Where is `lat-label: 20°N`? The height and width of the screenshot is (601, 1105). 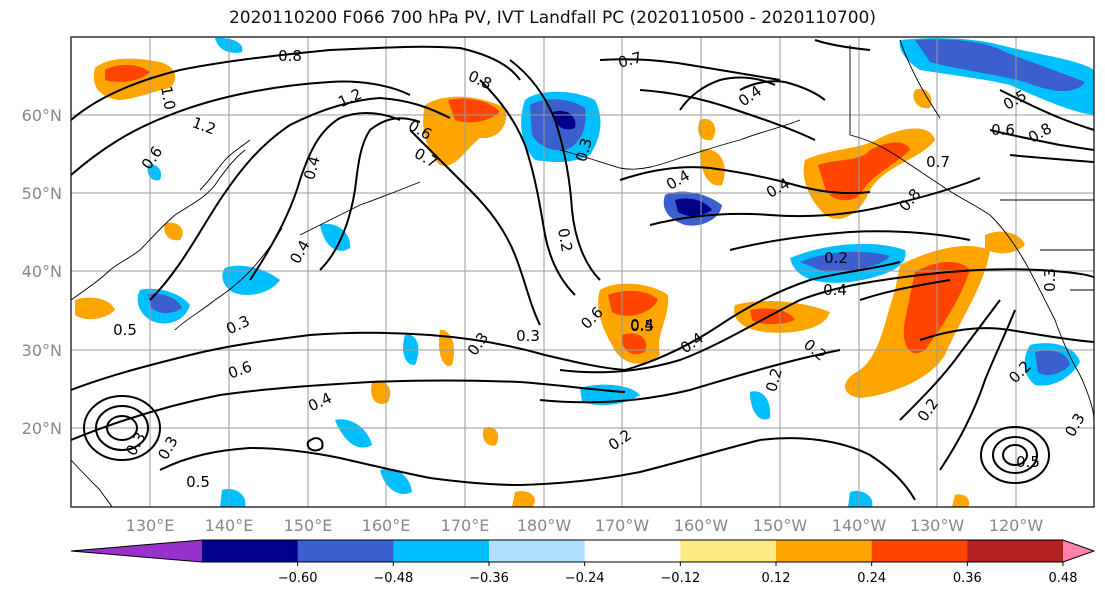
lat-label: 20°N is located at coordinates (42, 428).